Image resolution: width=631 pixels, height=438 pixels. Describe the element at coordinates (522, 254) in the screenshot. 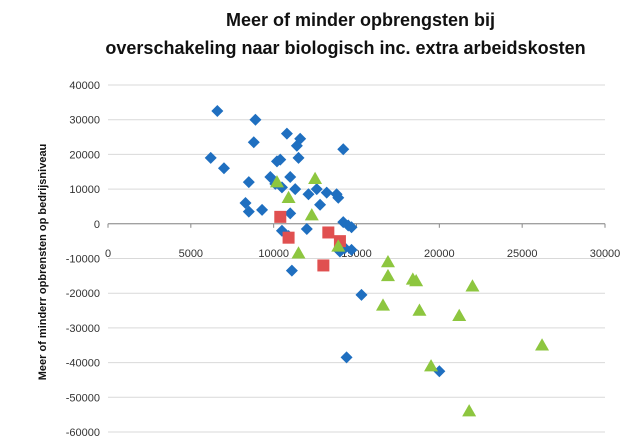

I see `x-tick-label: 25000` at that location.